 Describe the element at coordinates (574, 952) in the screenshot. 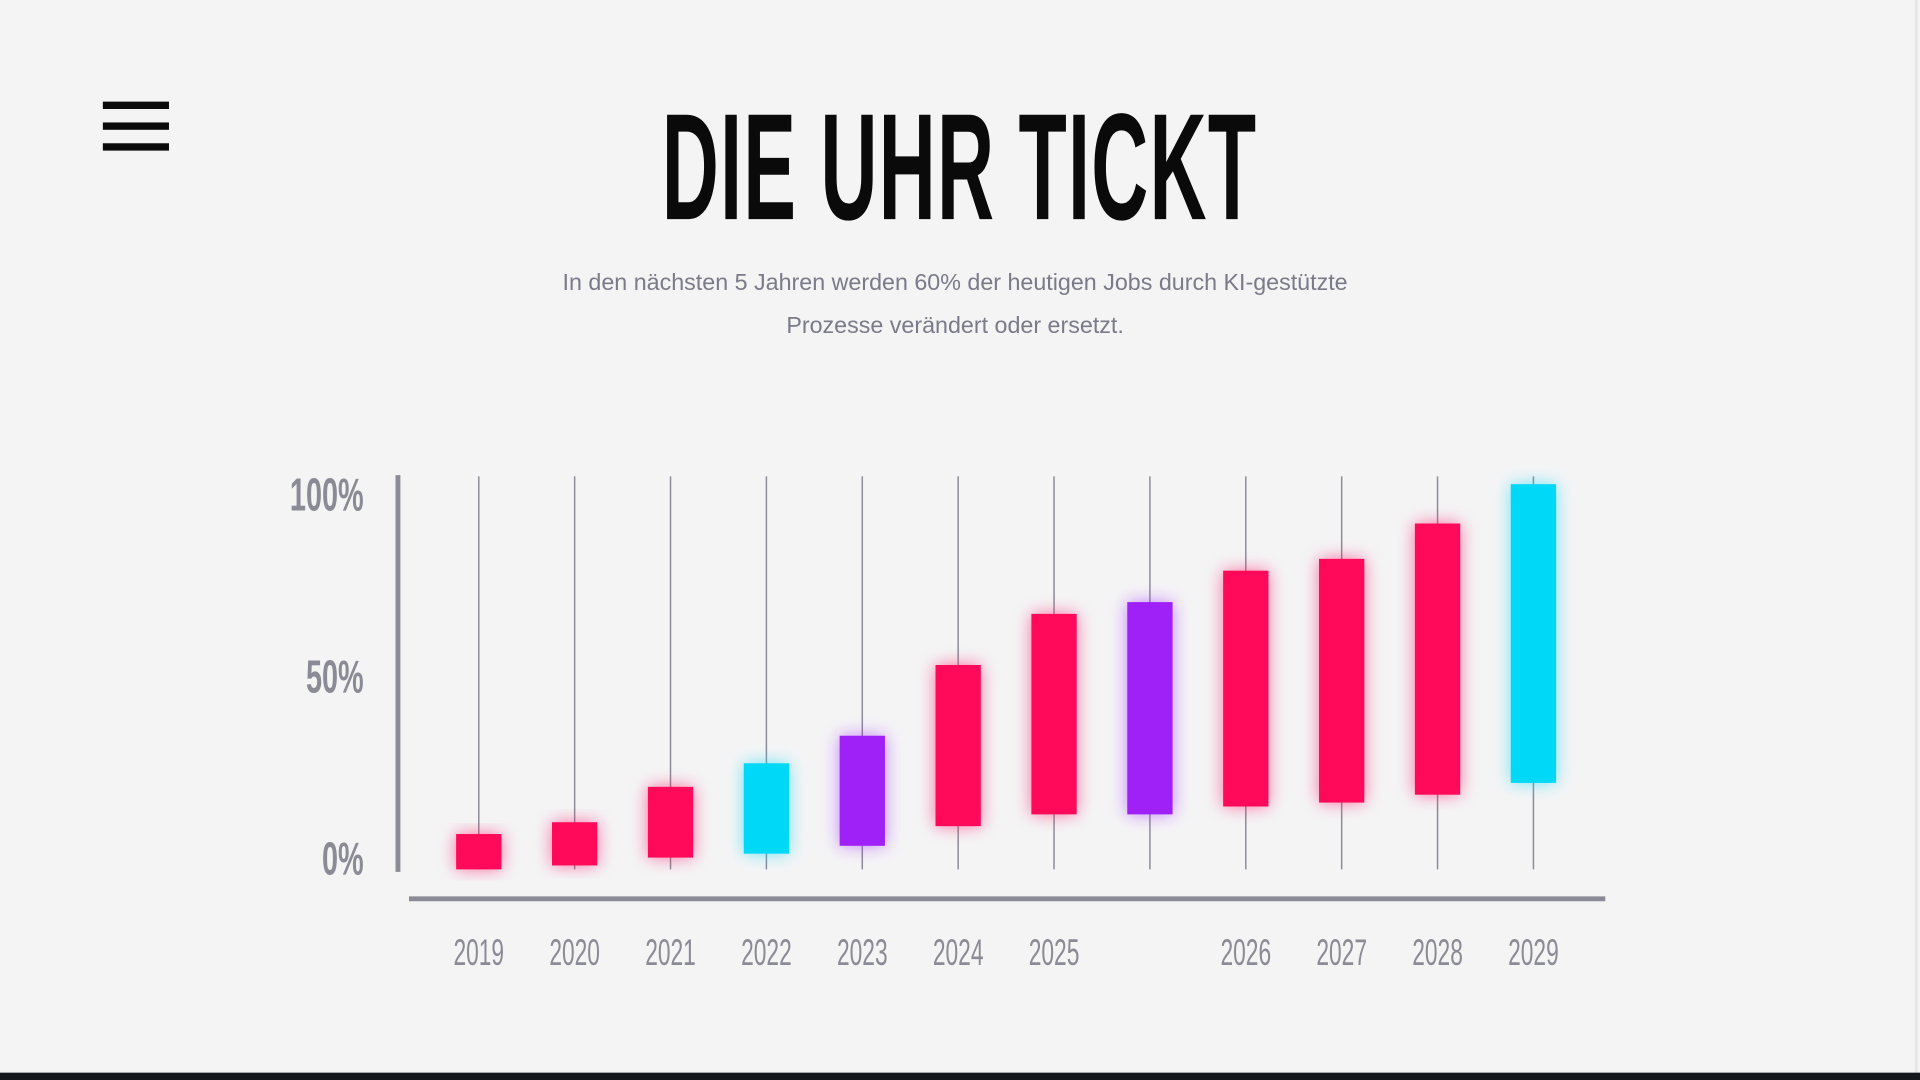

I see `x-tick-label: 2020` at that location.